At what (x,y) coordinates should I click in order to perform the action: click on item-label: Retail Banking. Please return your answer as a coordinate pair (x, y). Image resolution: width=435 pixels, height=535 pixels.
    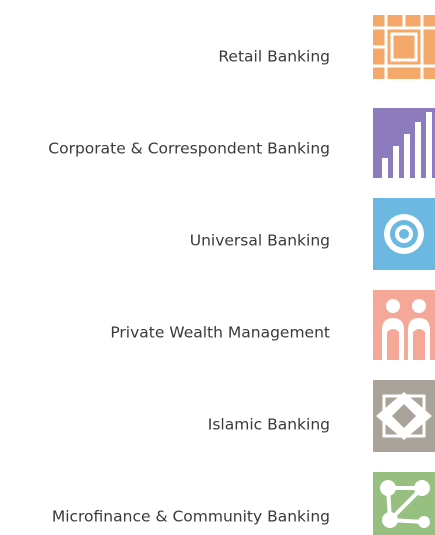
    Looking at the image, I should click on (274, 57).